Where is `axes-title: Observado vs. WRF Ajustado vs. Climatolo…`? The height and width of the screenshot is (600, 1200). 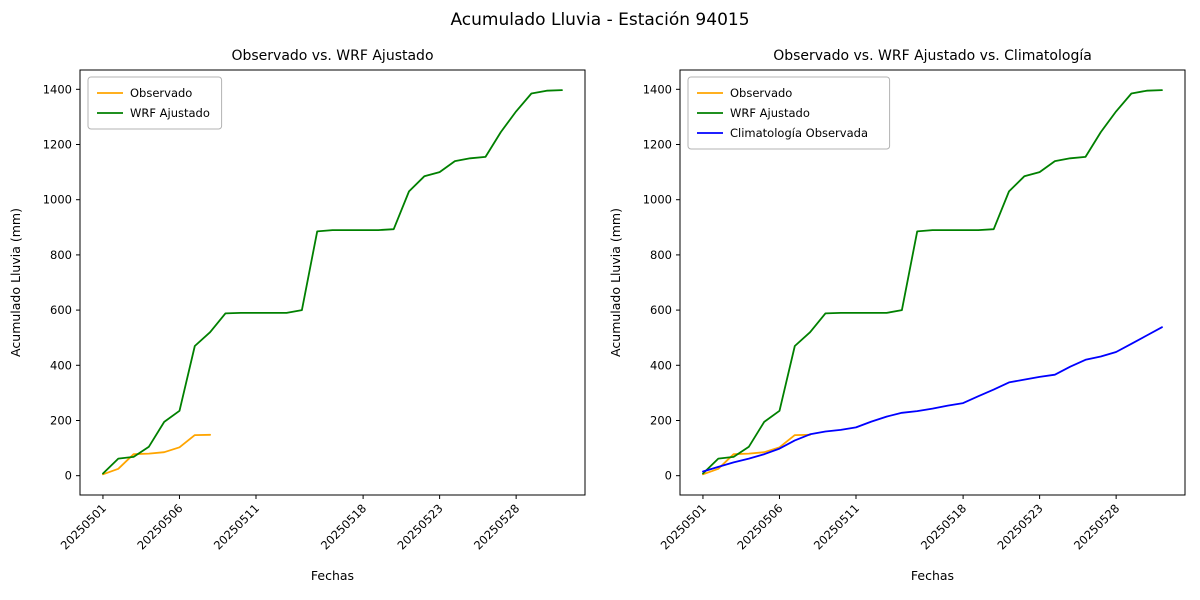 axes-title: Observado vs. WRF Ajustado vs. Climatolo… is located at coordinates (932, 56).